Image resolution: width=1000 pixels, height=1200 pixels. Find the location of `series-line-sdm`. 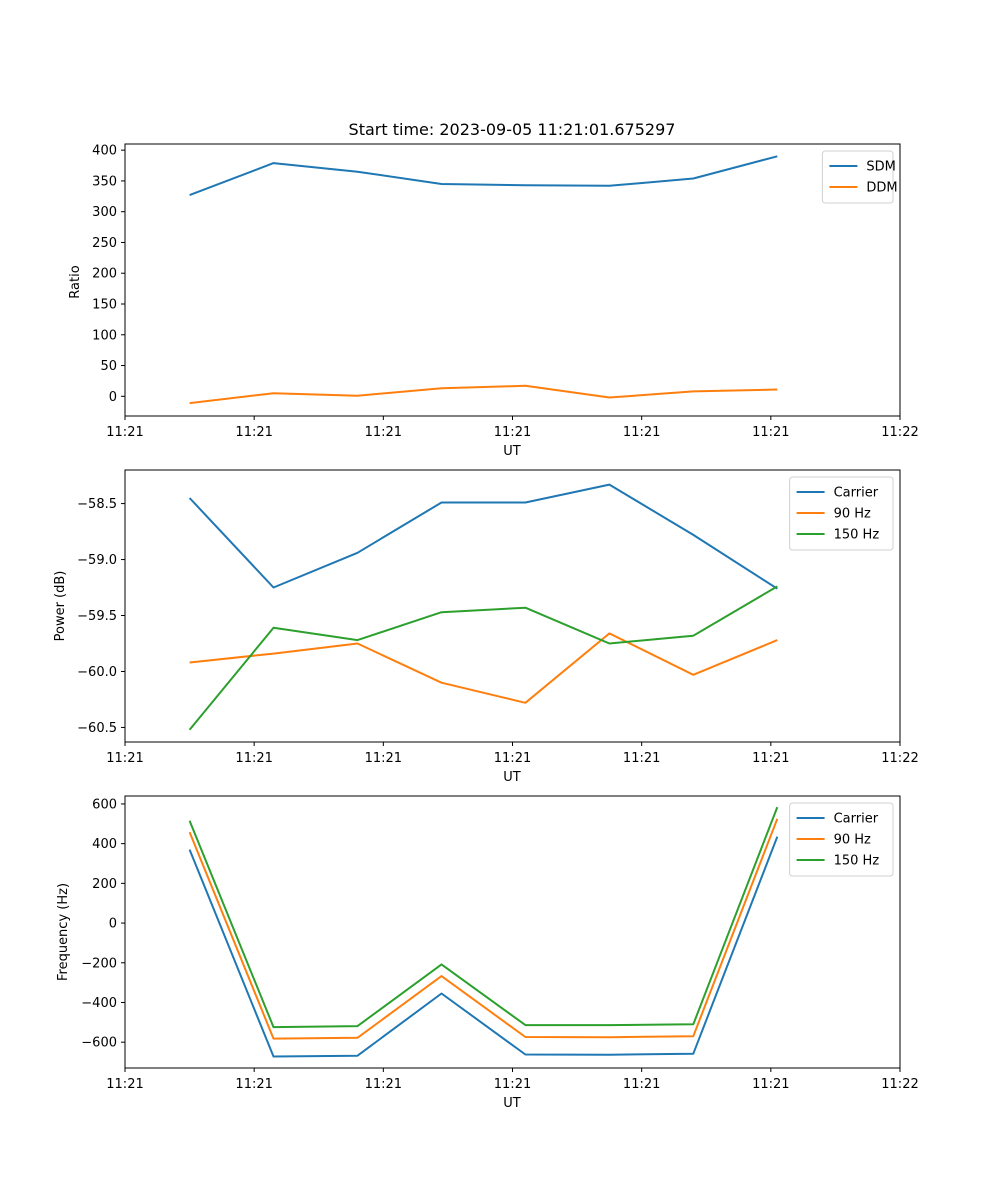

series-line-sdm is located at coordinates (483, 176).